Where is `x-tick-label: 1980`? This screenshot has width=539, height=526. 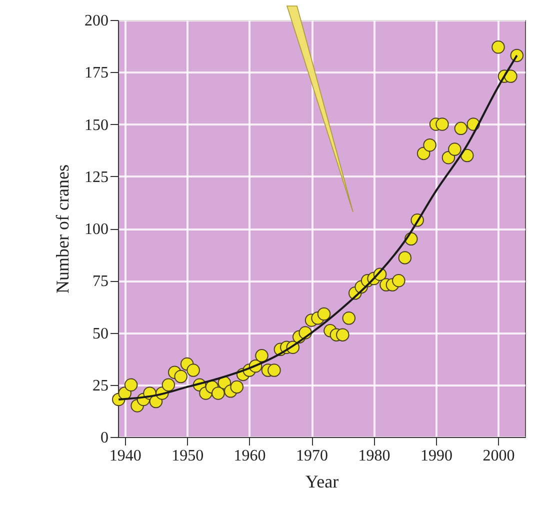 x-tick-label: 1980 is located at coordinates (374, 456).